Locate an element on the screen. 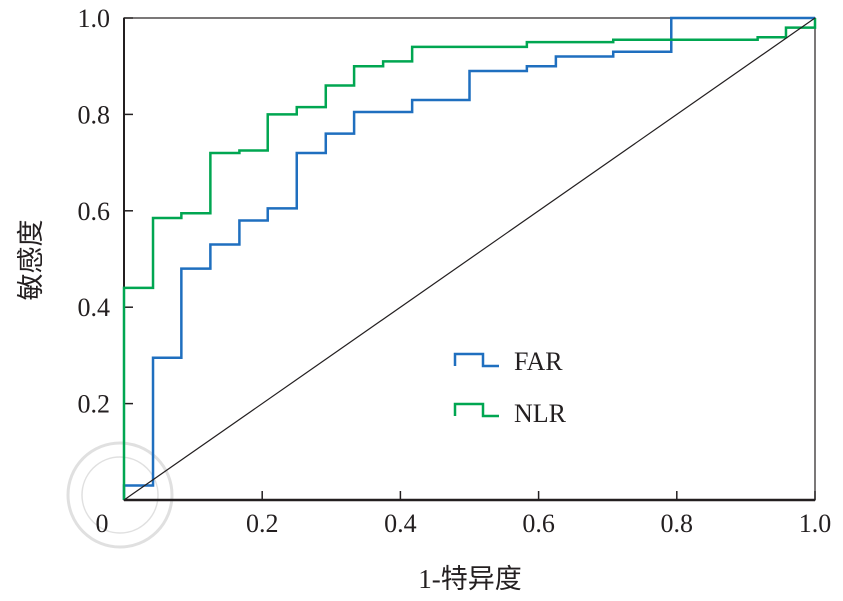 The image size is (843, 601). x-axis-label: 1-特异度 is located at coordinates (470, 579).